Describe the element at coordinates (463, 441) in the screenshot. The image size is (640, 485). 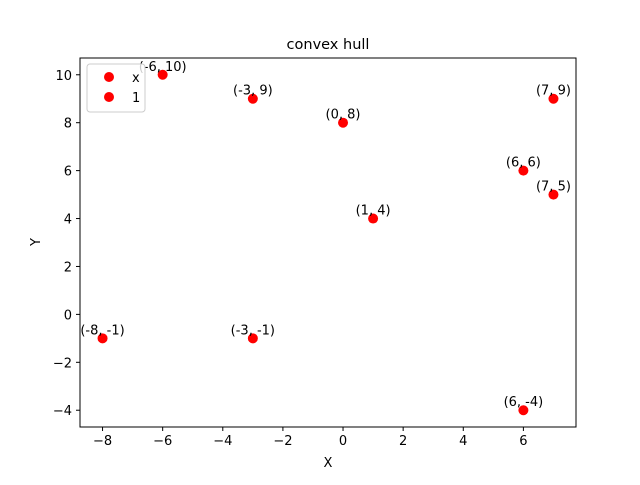
I see `x-tick-label: 4` at that location.